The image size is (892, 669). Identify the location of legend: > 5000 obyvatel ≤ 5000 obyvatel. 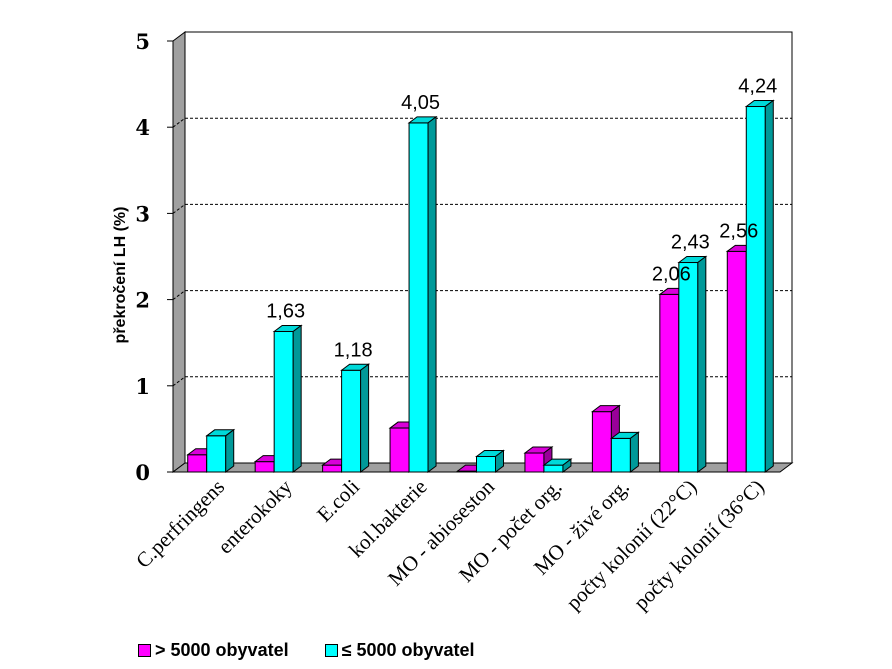
(324, 650).